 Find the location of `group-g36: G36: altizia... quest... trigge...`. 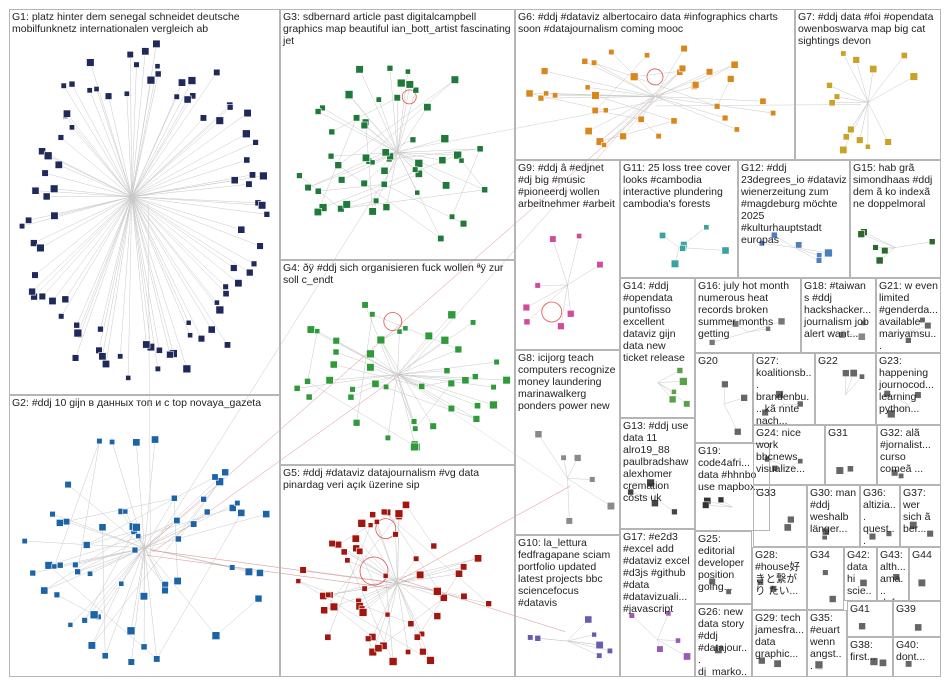

group-g36: G36: altizia... quest... trigge... is located at coordinates (880, 516).